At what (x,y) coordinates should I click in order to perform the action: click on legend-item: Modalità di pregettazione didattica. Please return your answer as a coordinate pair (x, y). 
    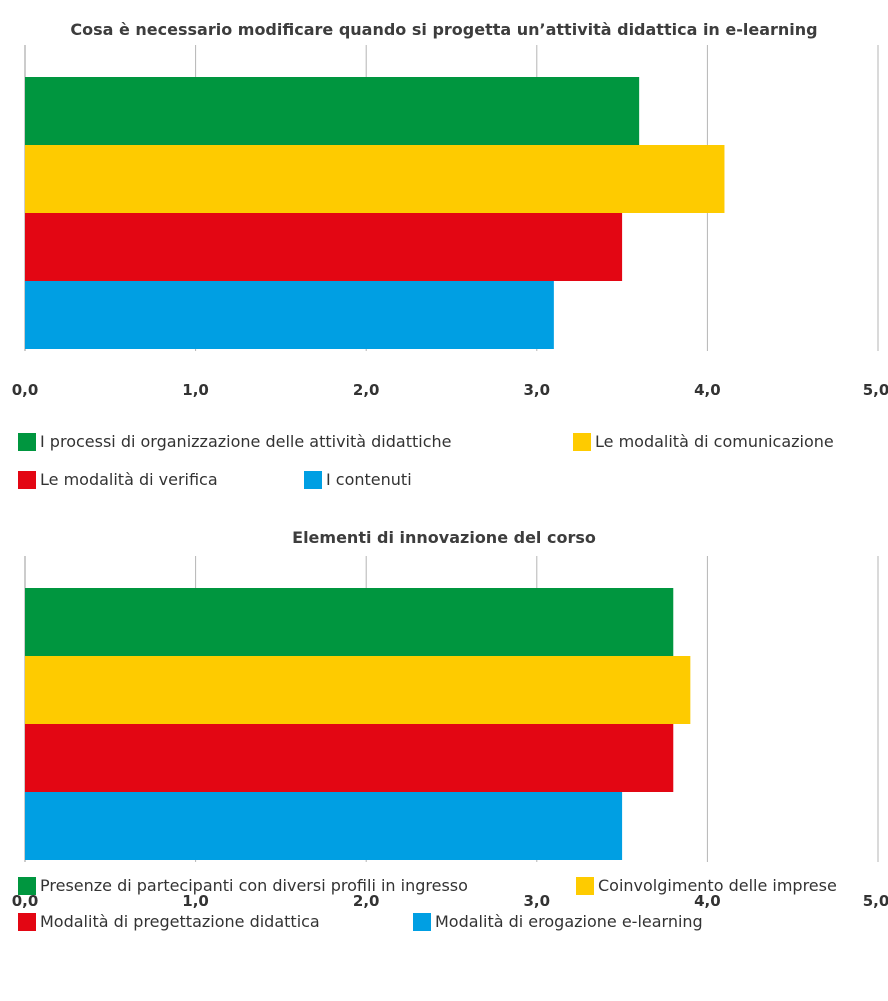
    Looking at the image, I should click on (169, 921).